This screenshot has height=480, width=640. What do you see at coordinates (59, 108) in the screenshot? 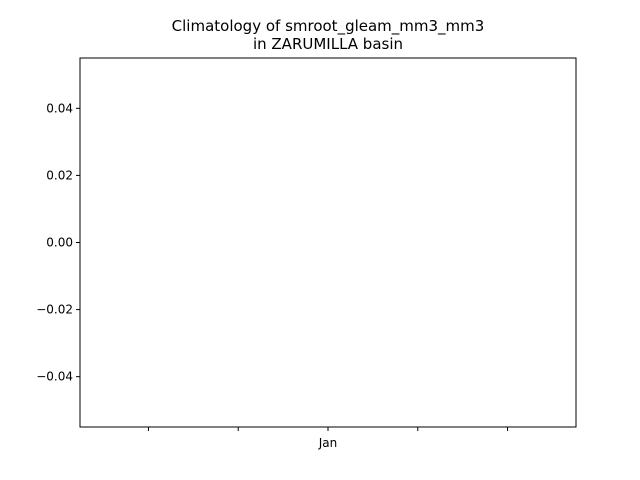
I see `y-tick-label: 0.04` at bounding box center [59, 108].